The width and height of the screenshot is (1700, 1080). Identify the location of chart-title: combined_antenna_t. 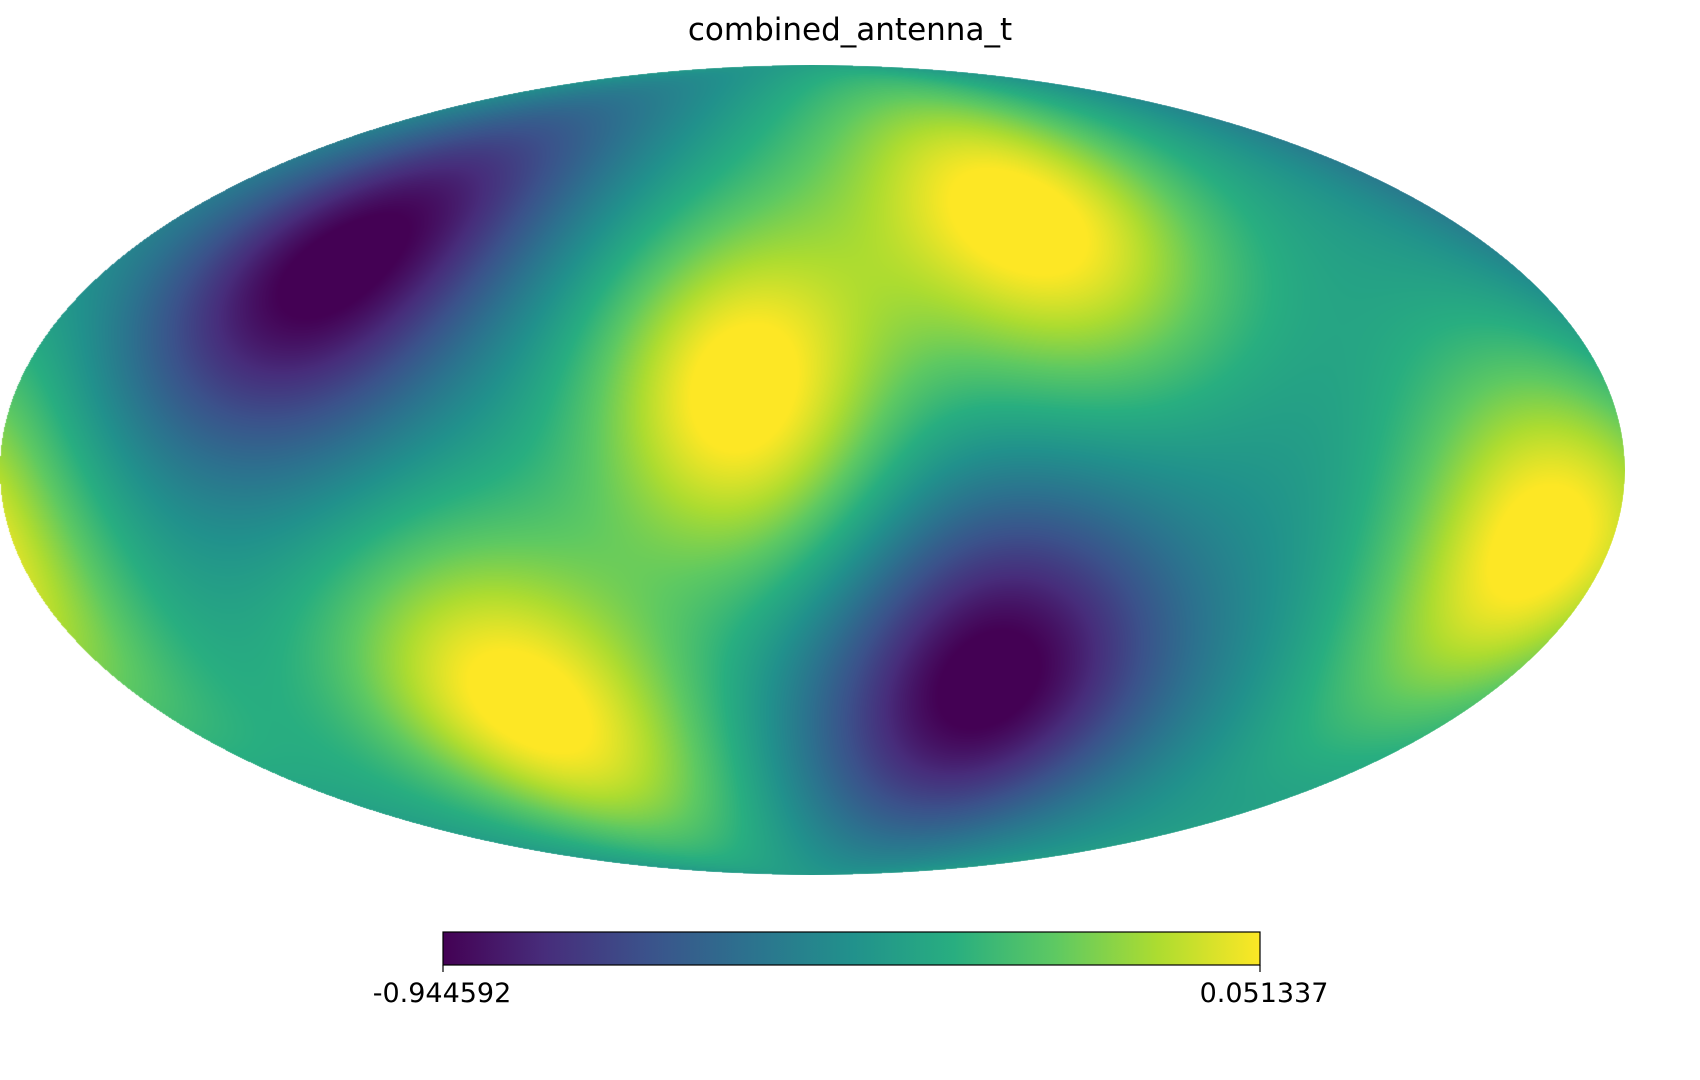
(850, 30).